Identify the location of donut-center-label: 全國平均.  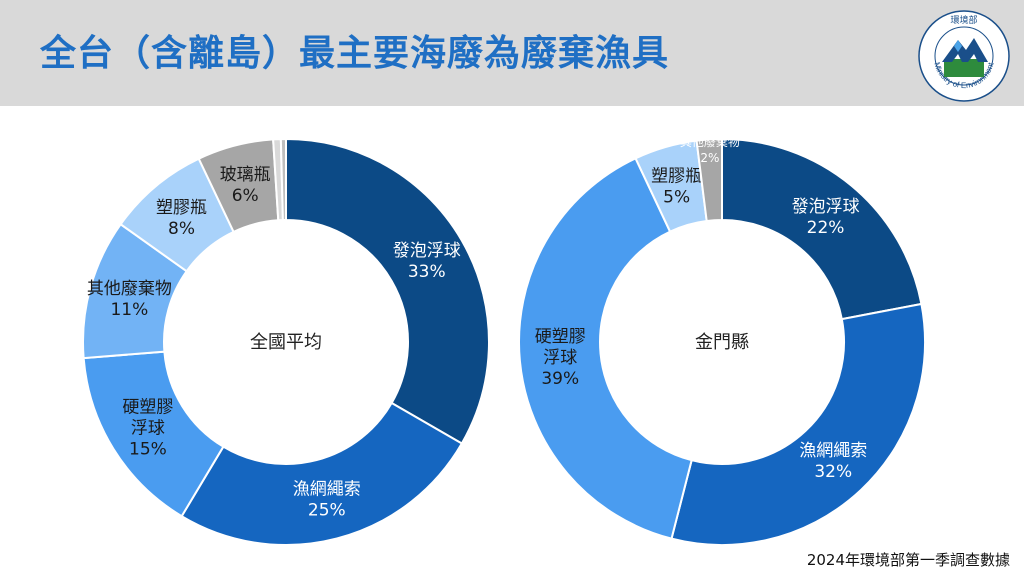
(286, 342).